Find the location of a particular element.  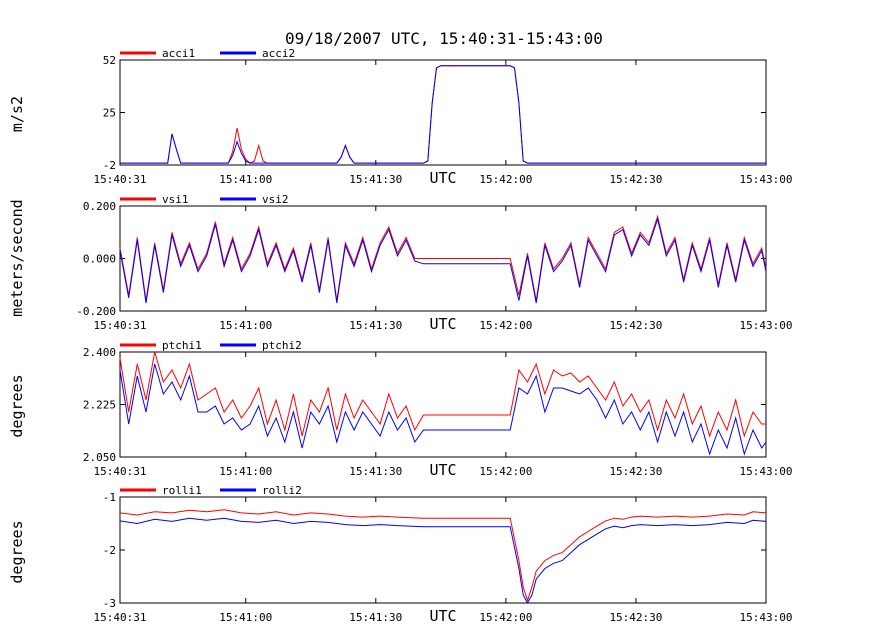

series-line-acci1 is located at coordinates (443, 114).